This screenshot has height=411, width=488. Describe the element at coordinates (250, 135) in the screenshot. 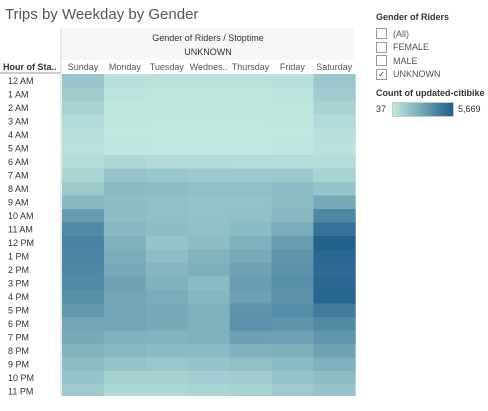

I see `heatmap-cell-4-am-thursday` at that location.